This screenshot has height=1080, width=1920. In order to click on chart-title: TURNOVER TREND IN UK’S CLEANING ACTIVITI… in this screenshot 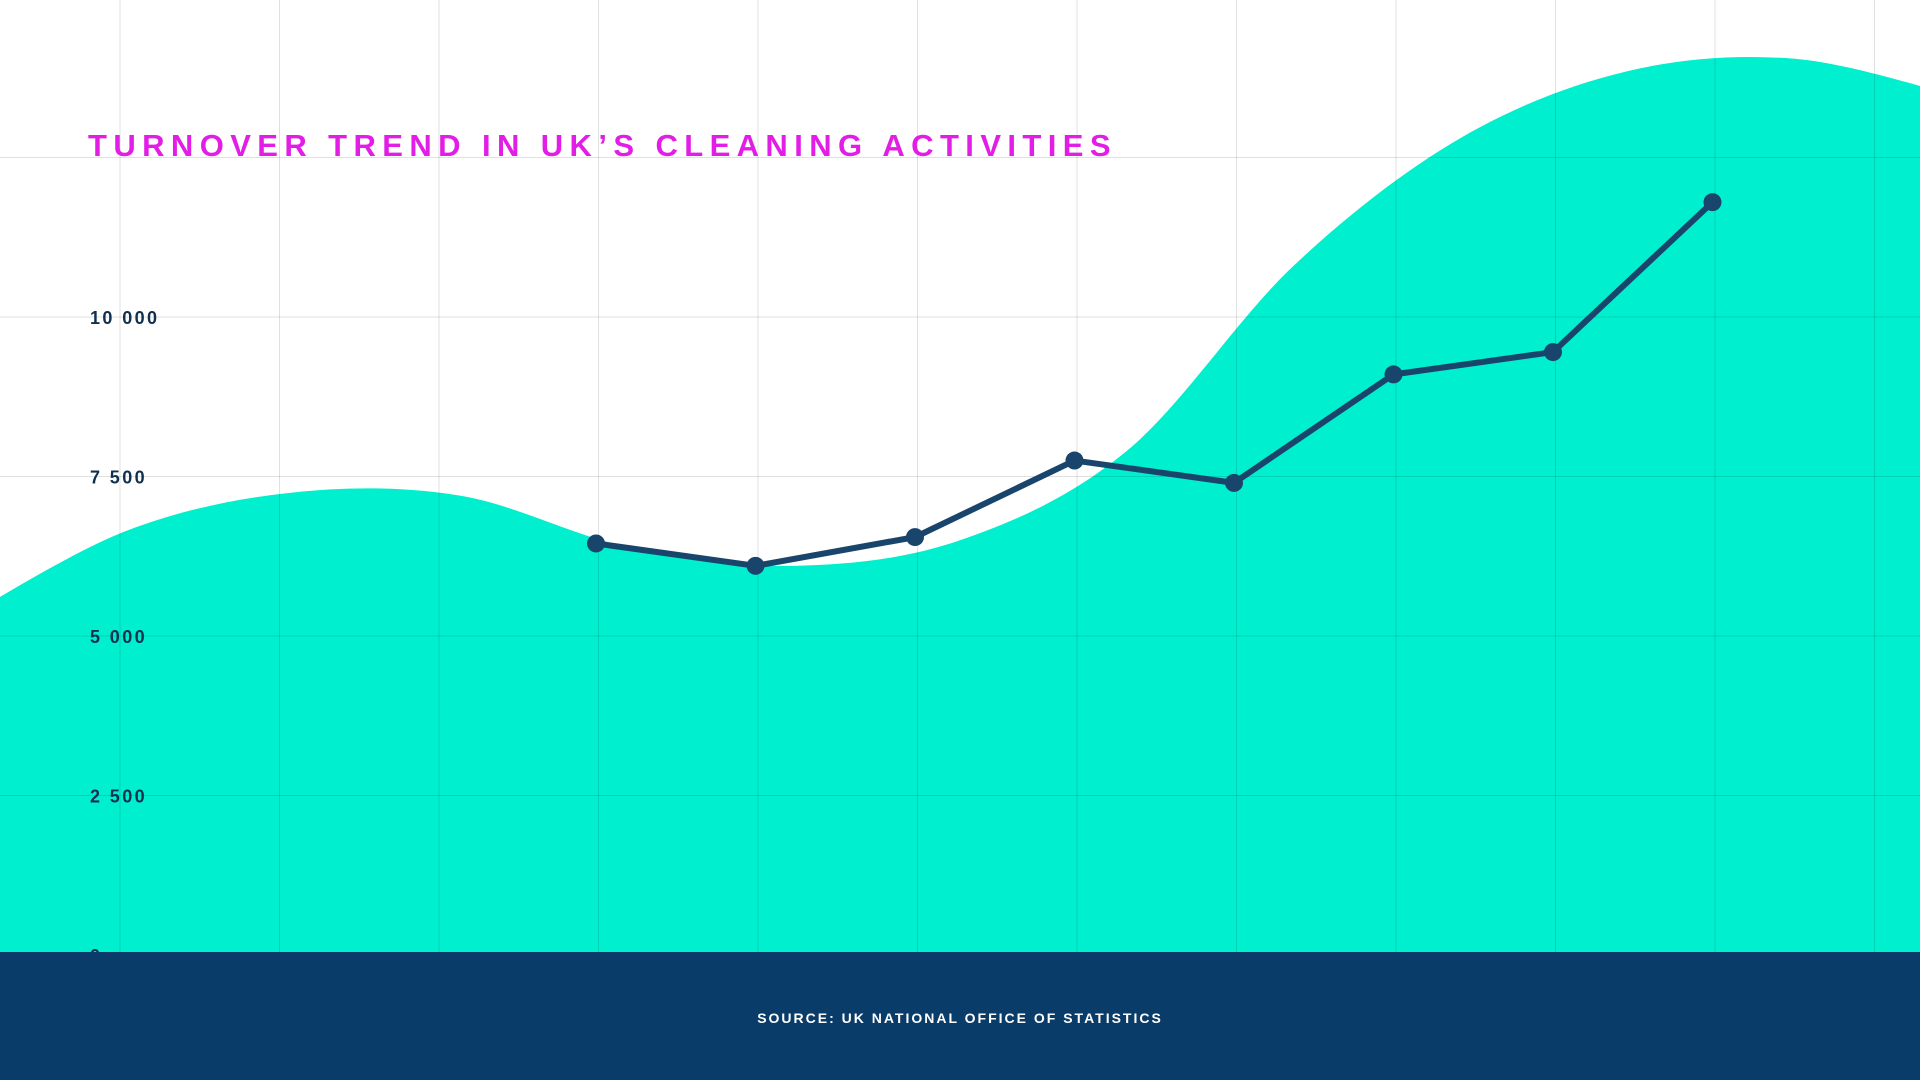, I will do `click(602, 145)`.